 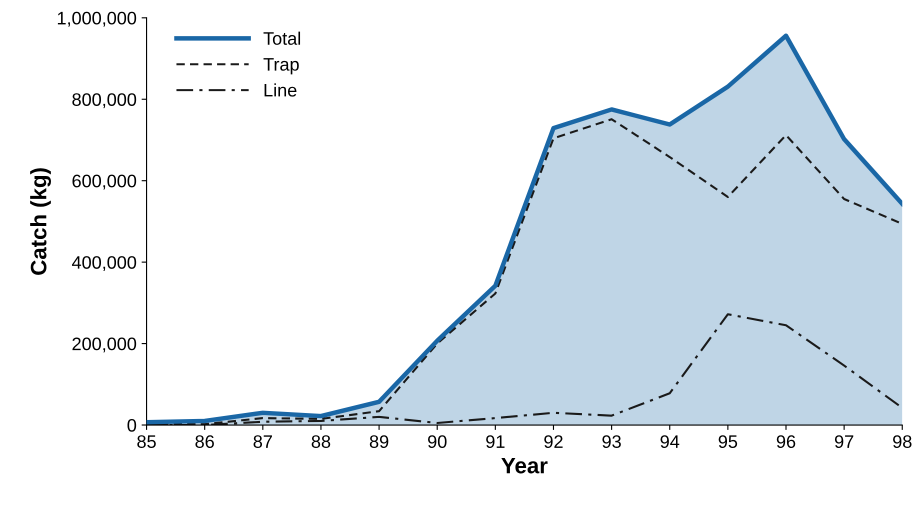 I want to click on x-tick-label: 98, so click(x=902, y=441).